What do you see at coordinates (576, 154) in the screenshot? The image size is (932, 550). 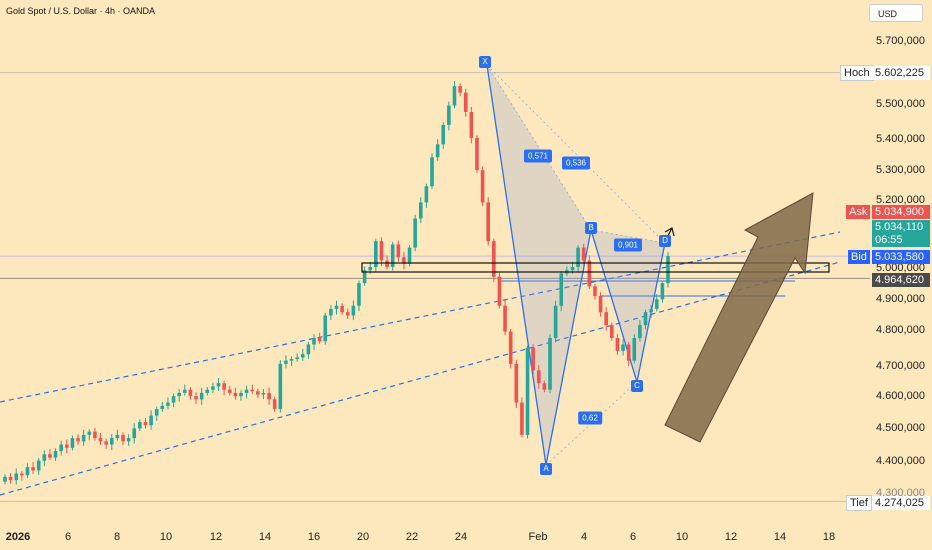 I see `pattern-xd` at bounding box center [576, 154].